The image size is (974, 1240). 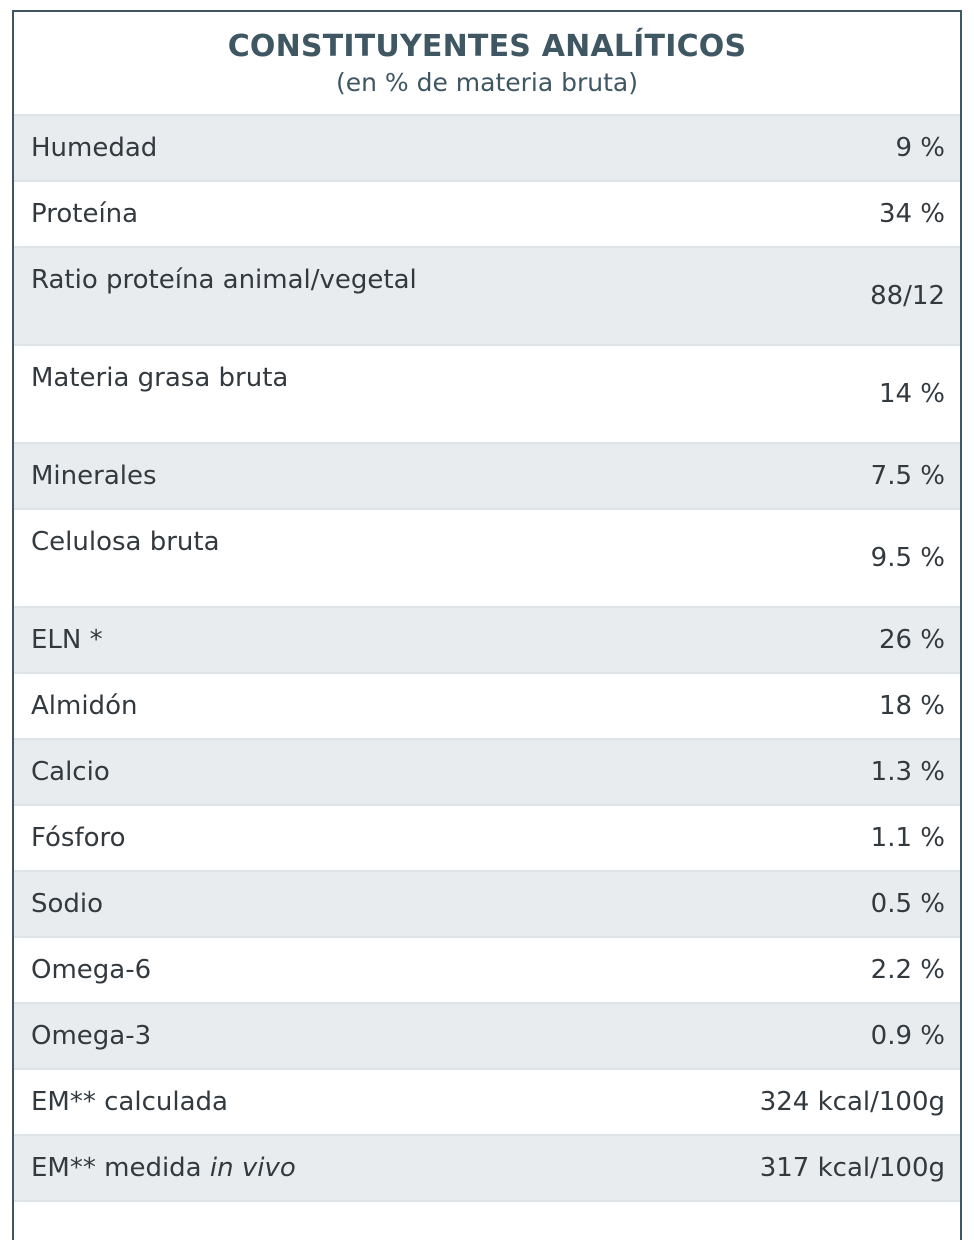 I want to click on row-label: Calcio, so click(x=70, y=772).